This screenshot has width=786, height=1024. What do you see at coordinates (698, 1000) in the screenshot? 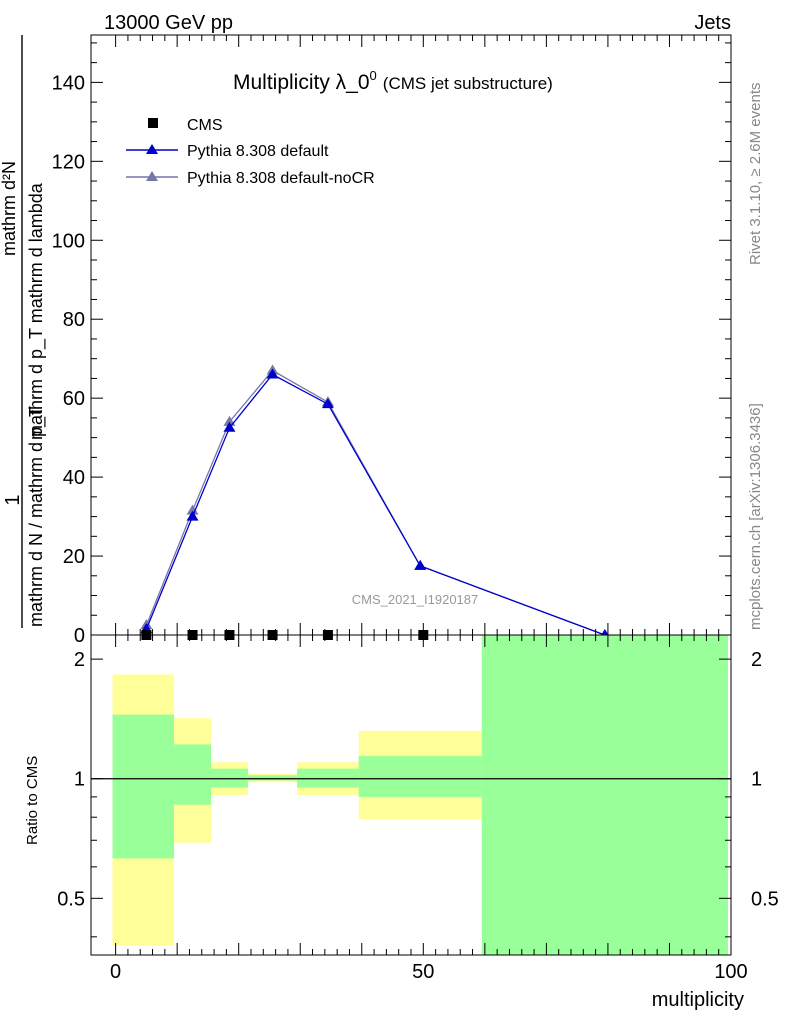
I see `x-axis-label: multiplicity` at bounding box center [698, 1000].